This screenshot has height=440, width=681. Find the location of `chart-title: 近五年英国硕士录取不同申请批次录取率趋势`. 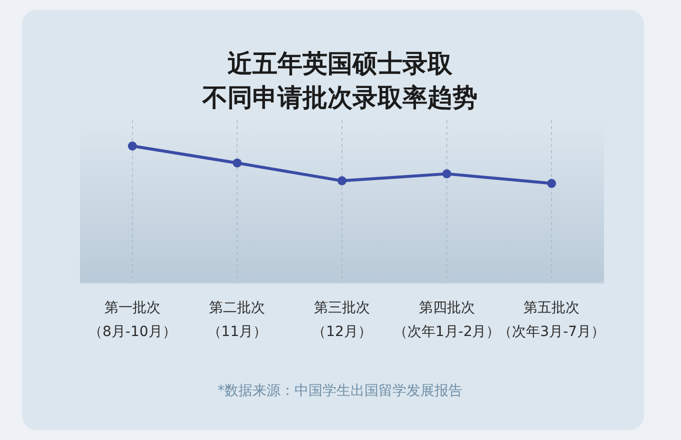

chart-title: 近五年英国硕士录取不同申请批次录取率趋势 is located at coordinates (340, 80).